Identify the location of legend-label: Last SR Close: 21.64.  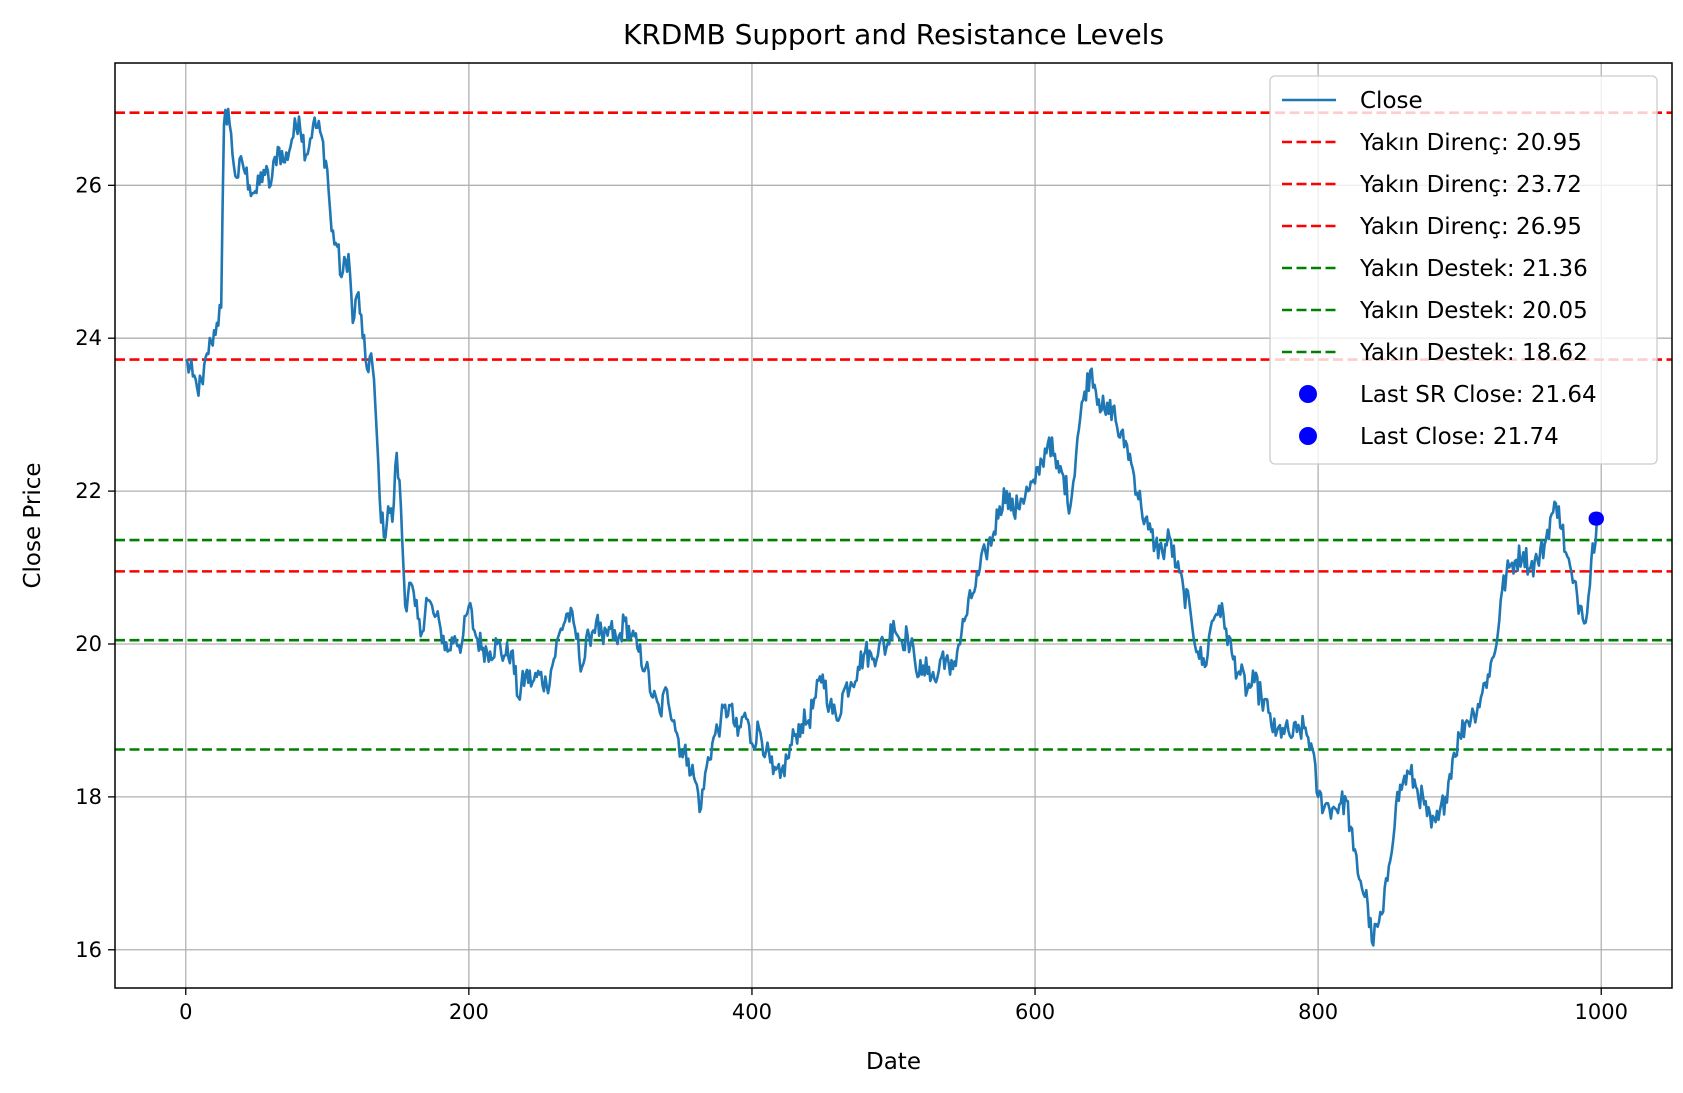
(1478, 395).